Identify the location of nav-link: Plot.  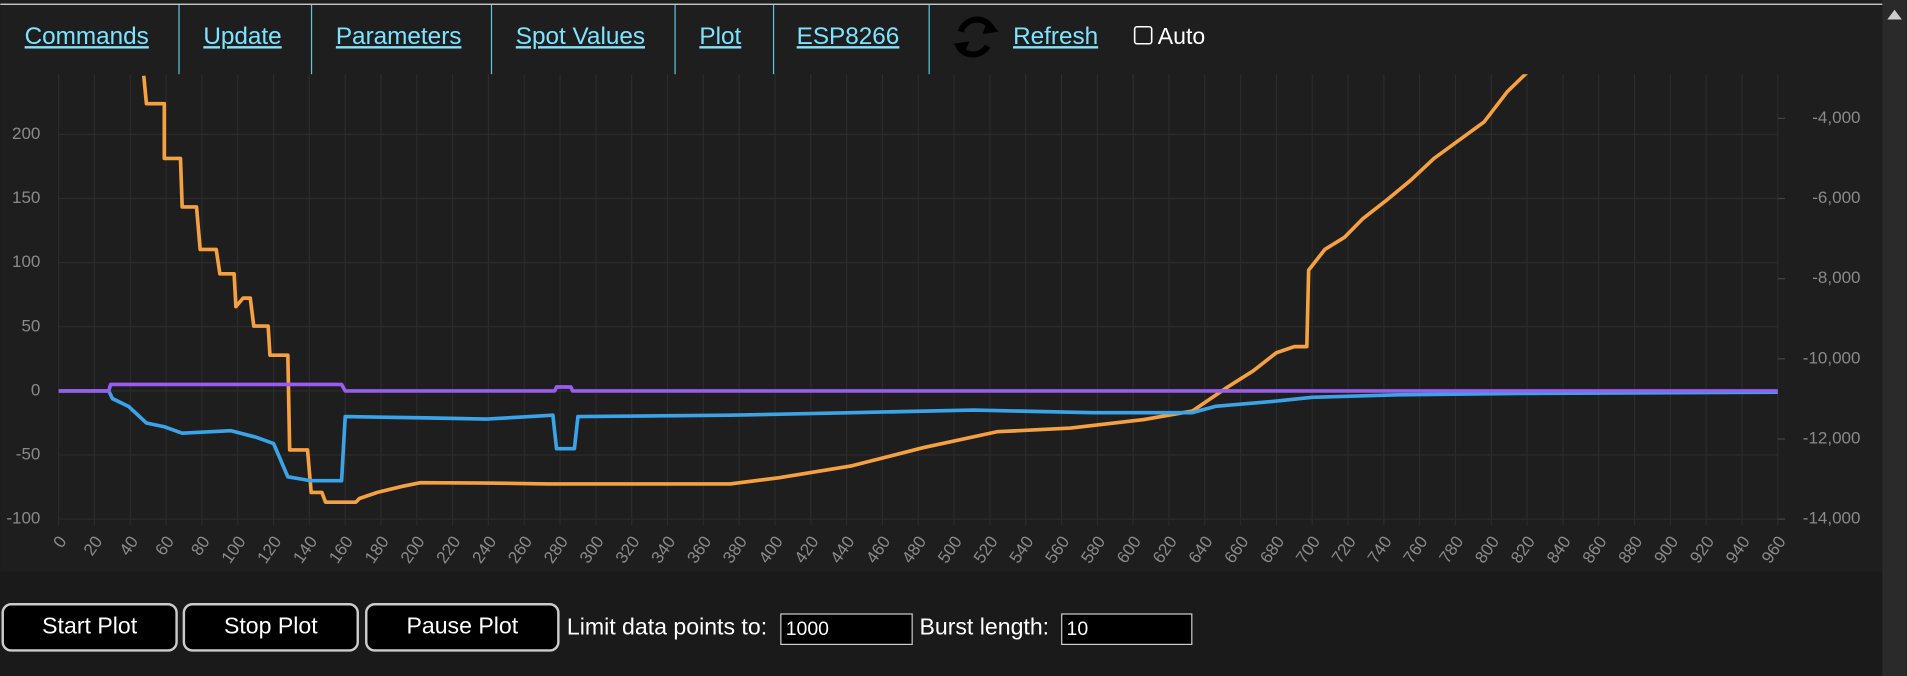
(720, 36).